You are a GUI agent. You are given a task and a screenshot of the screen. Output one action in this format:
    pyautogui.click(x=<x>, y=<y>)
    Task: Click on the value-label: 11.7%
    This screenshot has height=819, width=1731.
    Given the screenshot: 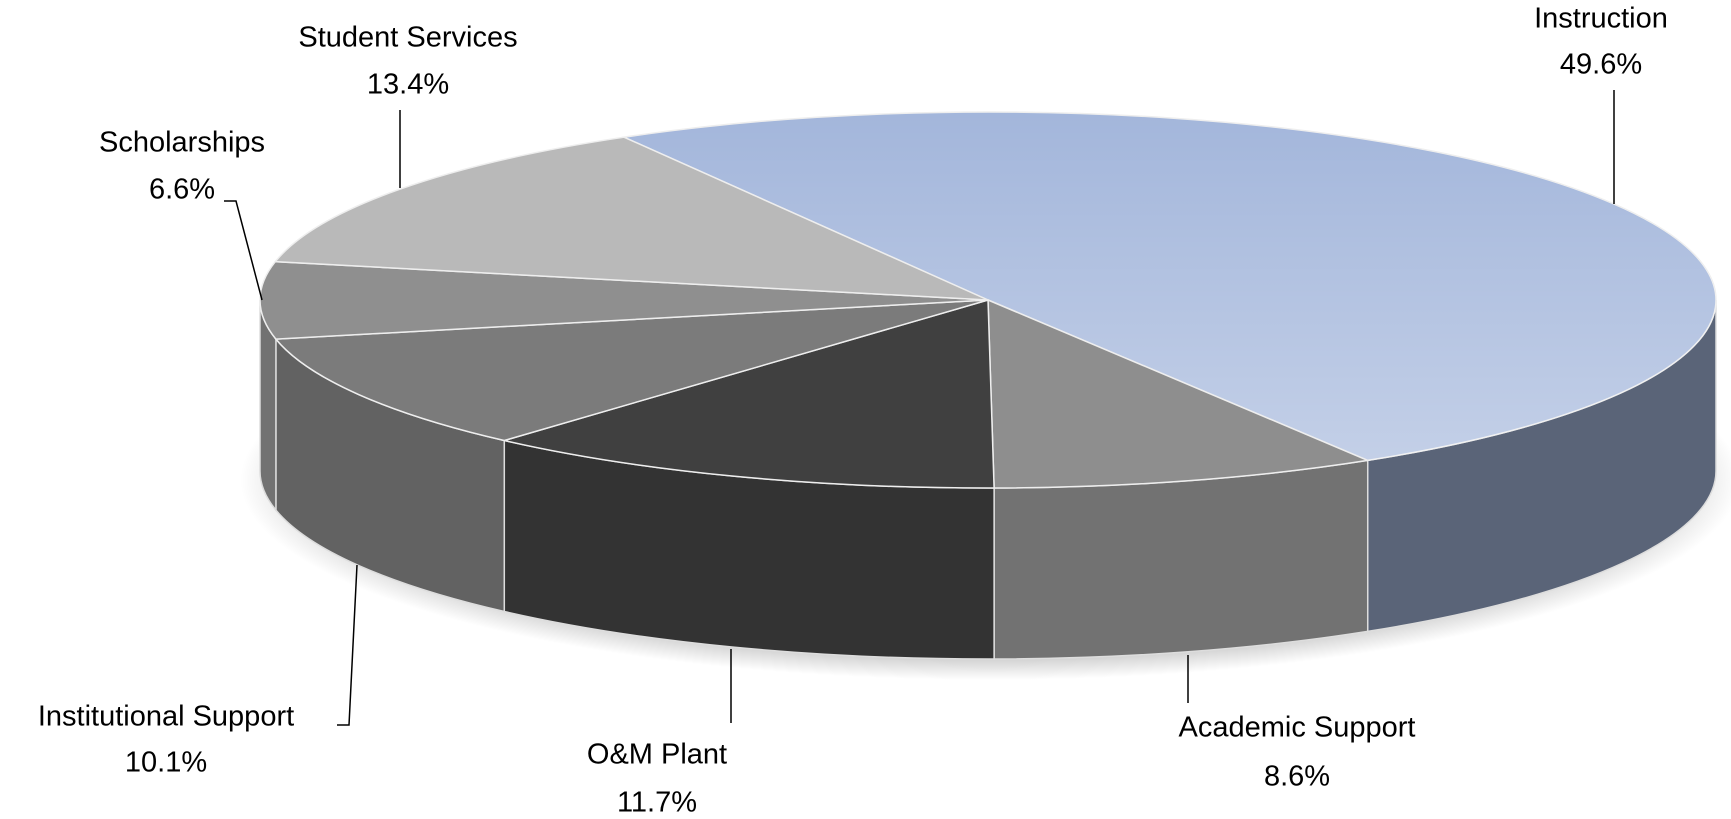 What is the action you would take?
    pyautogui.click(x=657, y=803)
    